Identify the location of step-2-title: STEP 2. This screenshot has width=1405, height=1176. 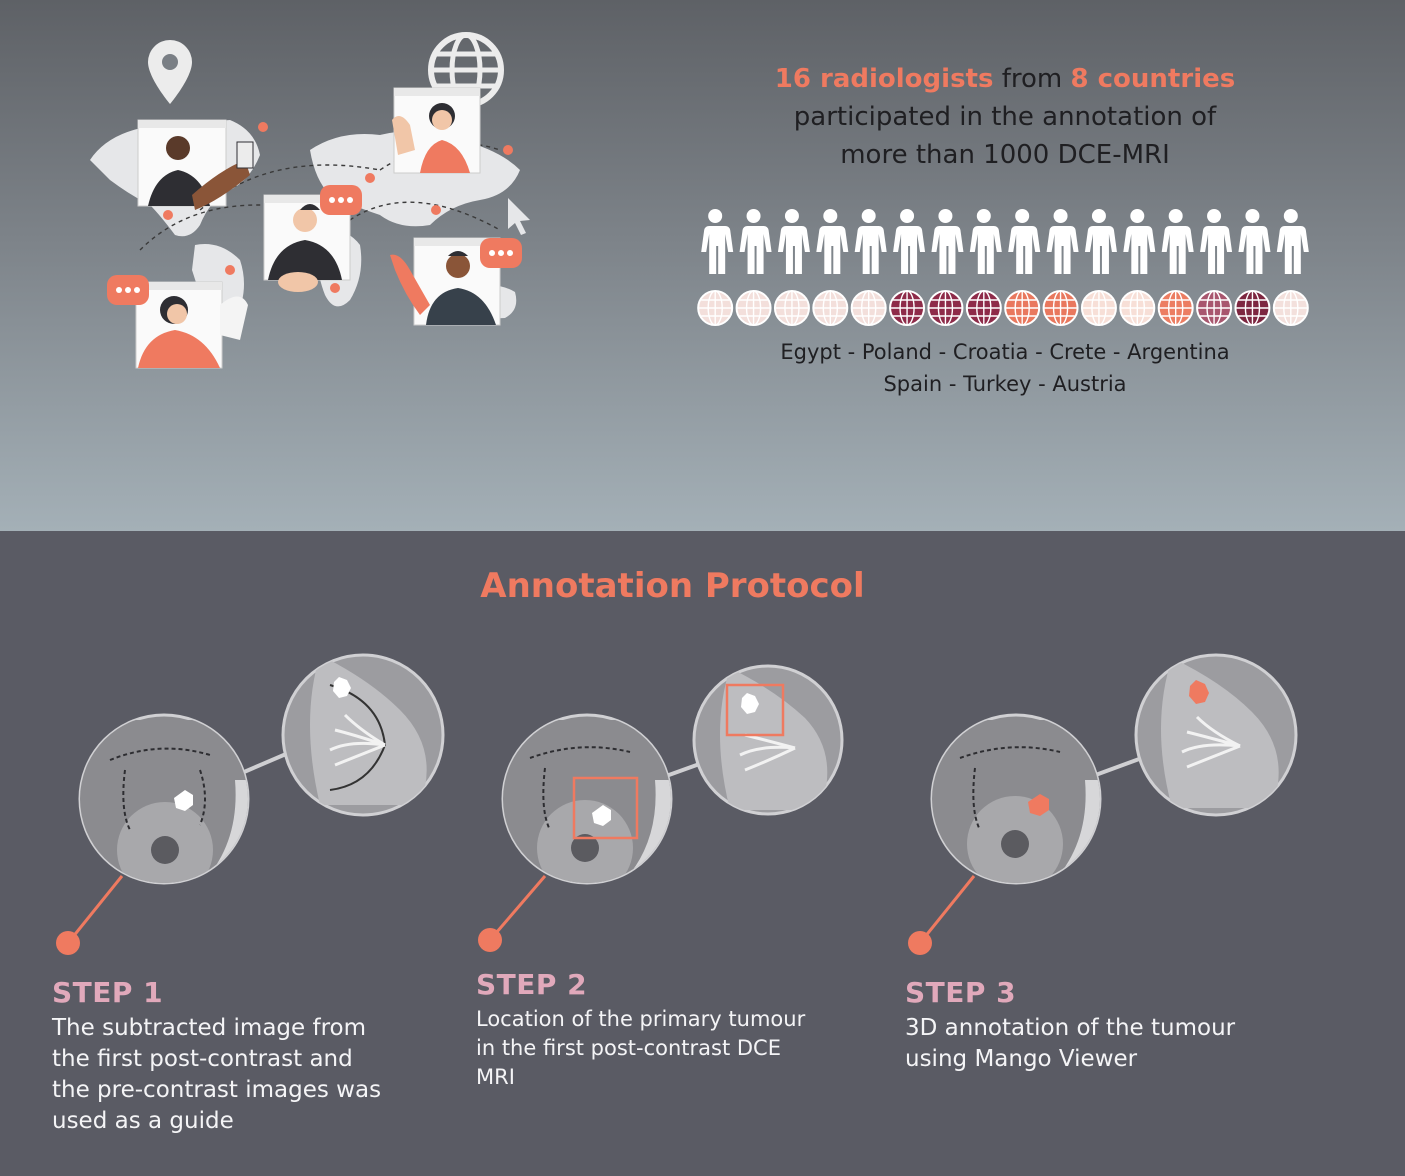
(532, 984).